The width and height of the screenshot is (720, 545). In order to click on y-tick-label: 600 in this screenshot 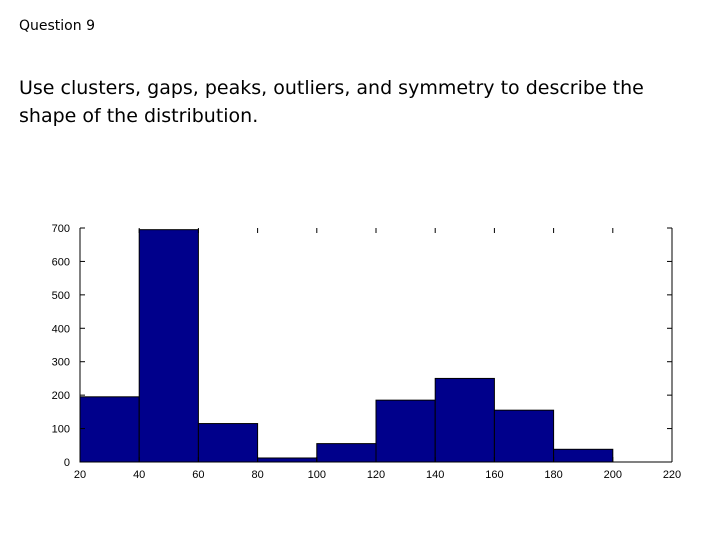, I will do `click(61, 262)`.